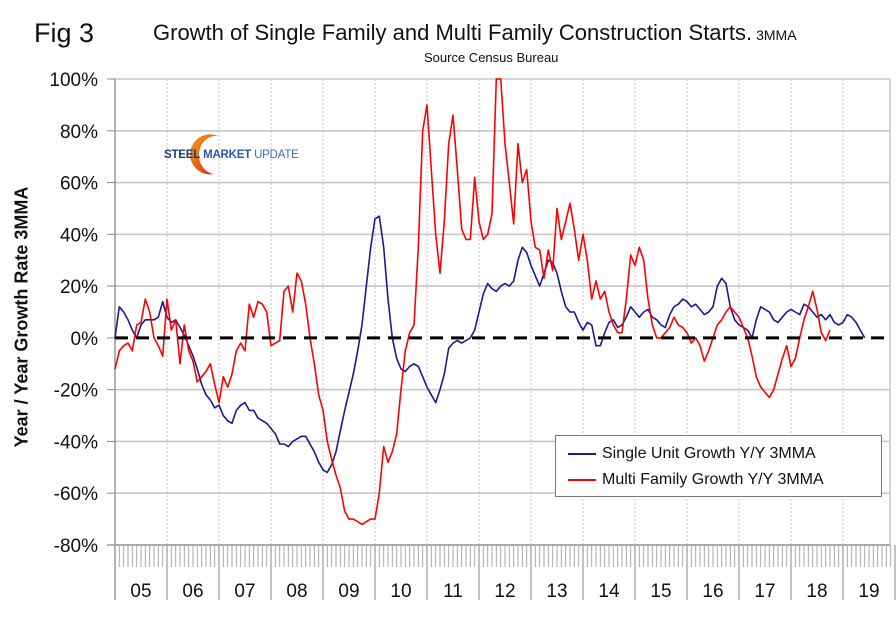 This screenshot has width=896, height=622. I want to click on x-tick-label: 06, so click(192, 591).